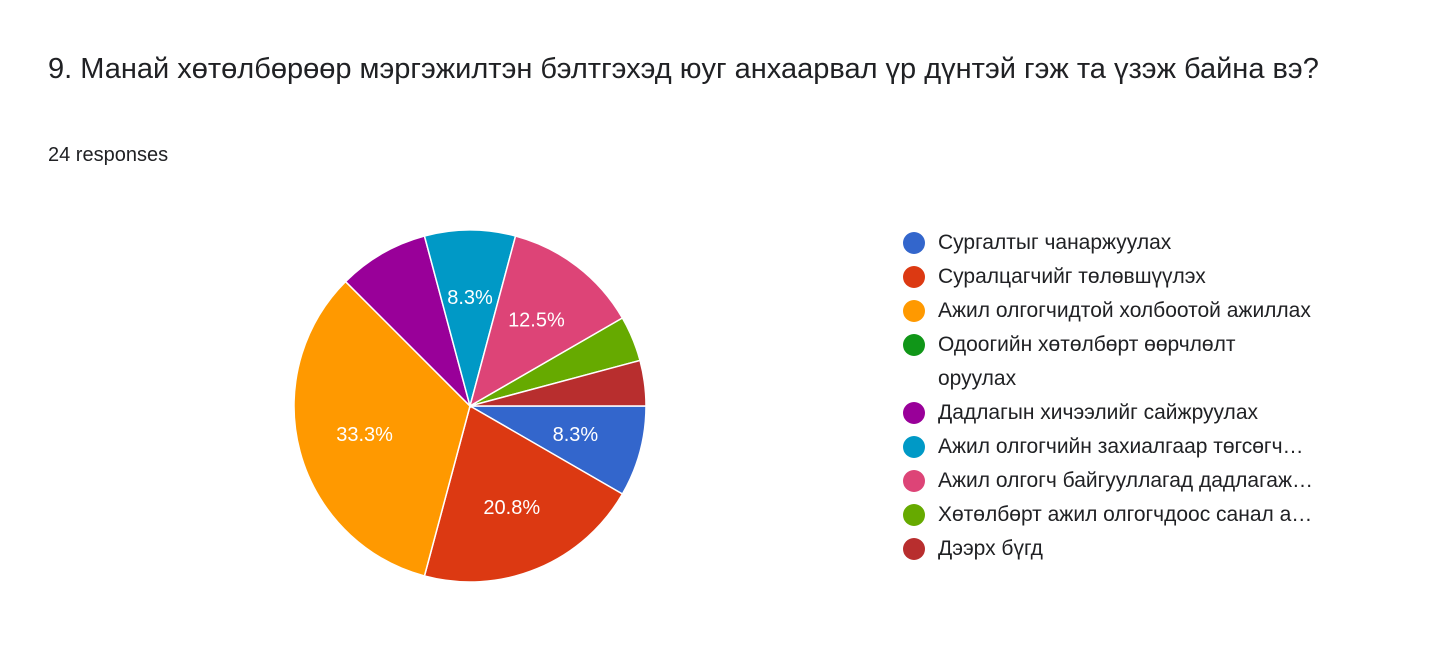 This screenshot has width=1429, height=648. Describe the element at coordinates (511, 508) in the screenshot. I see `slice-percent-label: 20.8%` at that location.